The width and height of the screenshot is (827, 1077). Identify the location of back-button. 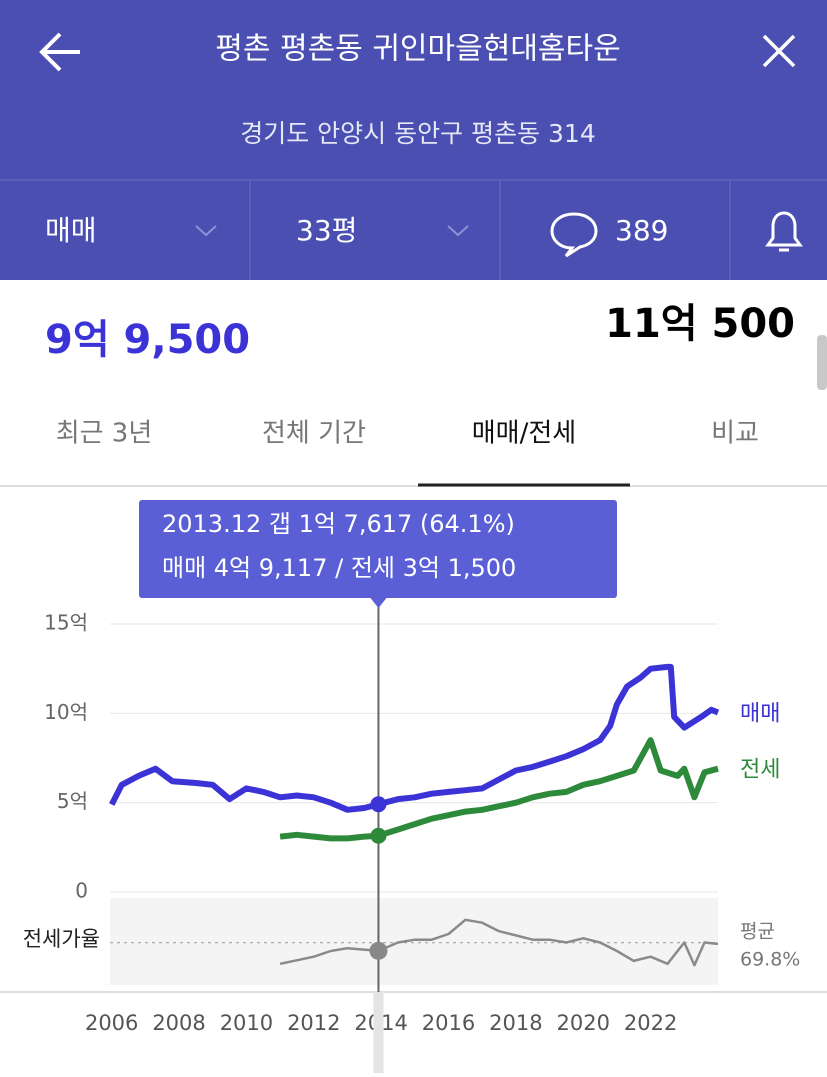
(59, 52).